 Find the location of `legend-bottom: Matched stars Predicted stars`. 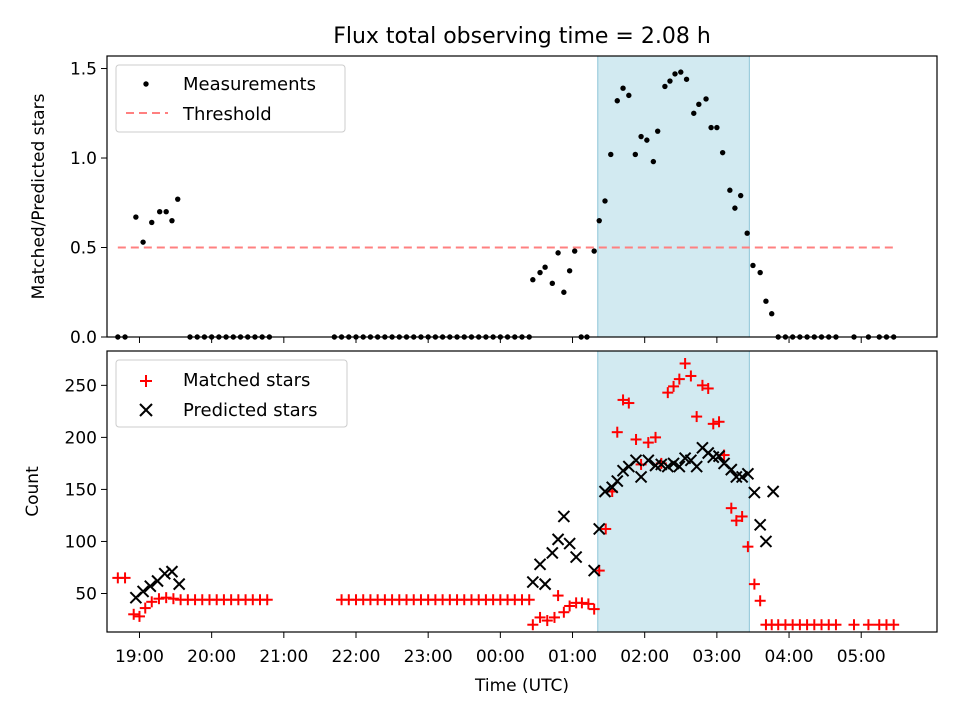

legend-bottom: Matched stars Predicted stars is located at coordinates (231, 393).